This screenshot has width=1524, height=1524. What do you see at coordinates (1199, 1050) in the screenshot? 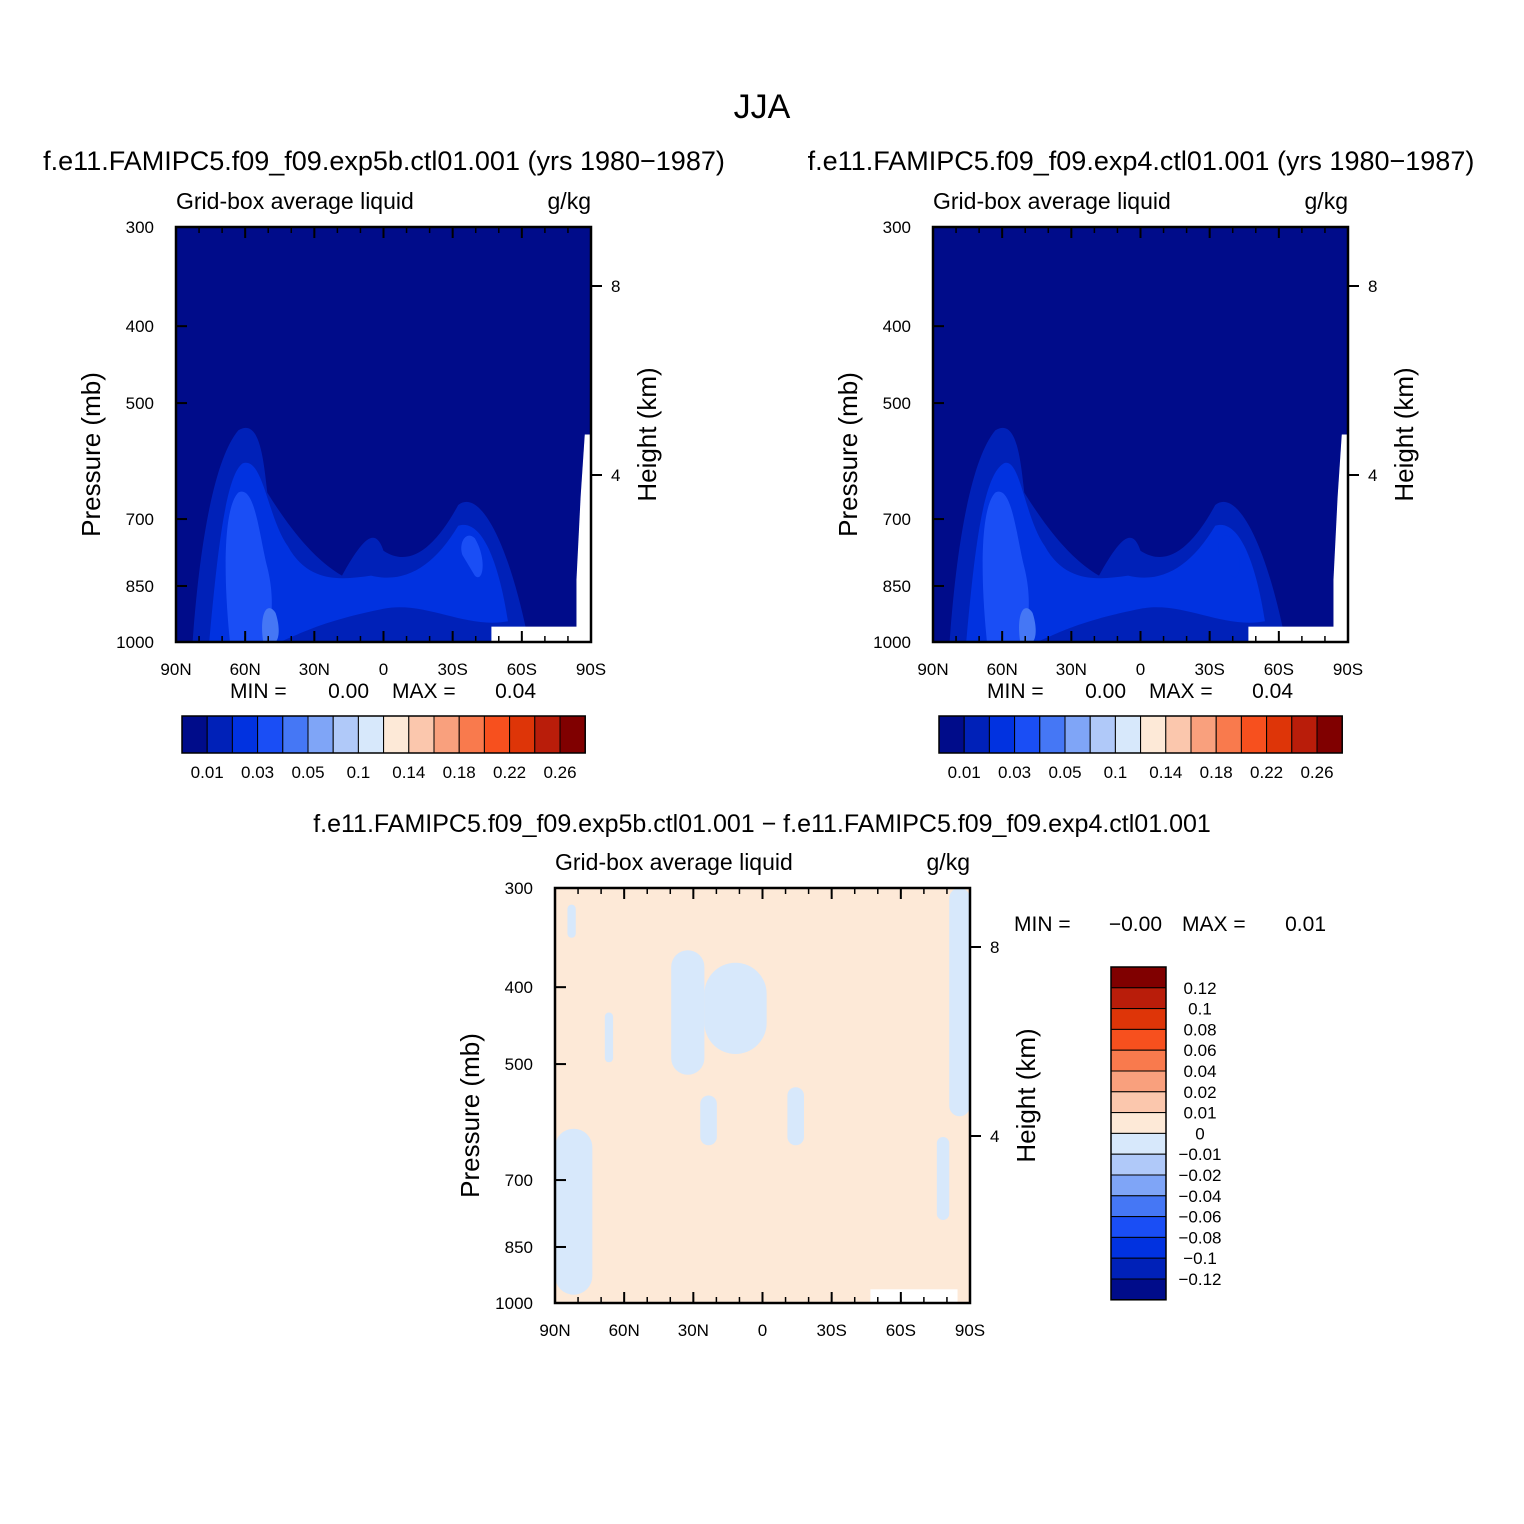
I see `colorbar-label: 0.06` at bounding box center [1199, 1050].